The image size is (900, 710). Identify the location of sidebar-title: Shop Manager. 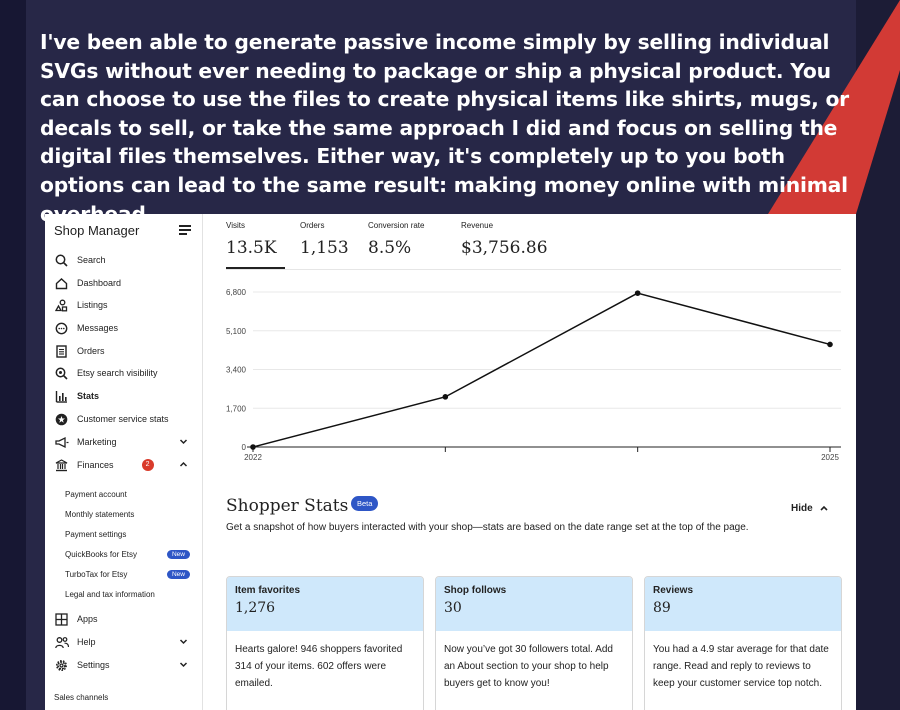
(97, 230).